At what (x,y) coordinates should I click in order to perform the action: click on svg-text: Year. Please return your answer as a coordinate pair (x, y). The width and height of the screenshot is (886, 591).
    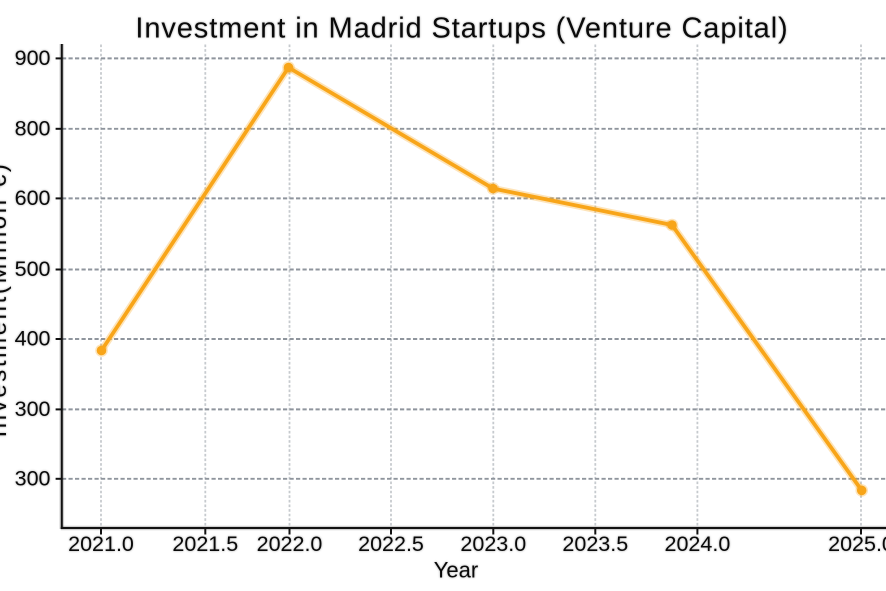
    Looking at the image, I should click on (456, 569).